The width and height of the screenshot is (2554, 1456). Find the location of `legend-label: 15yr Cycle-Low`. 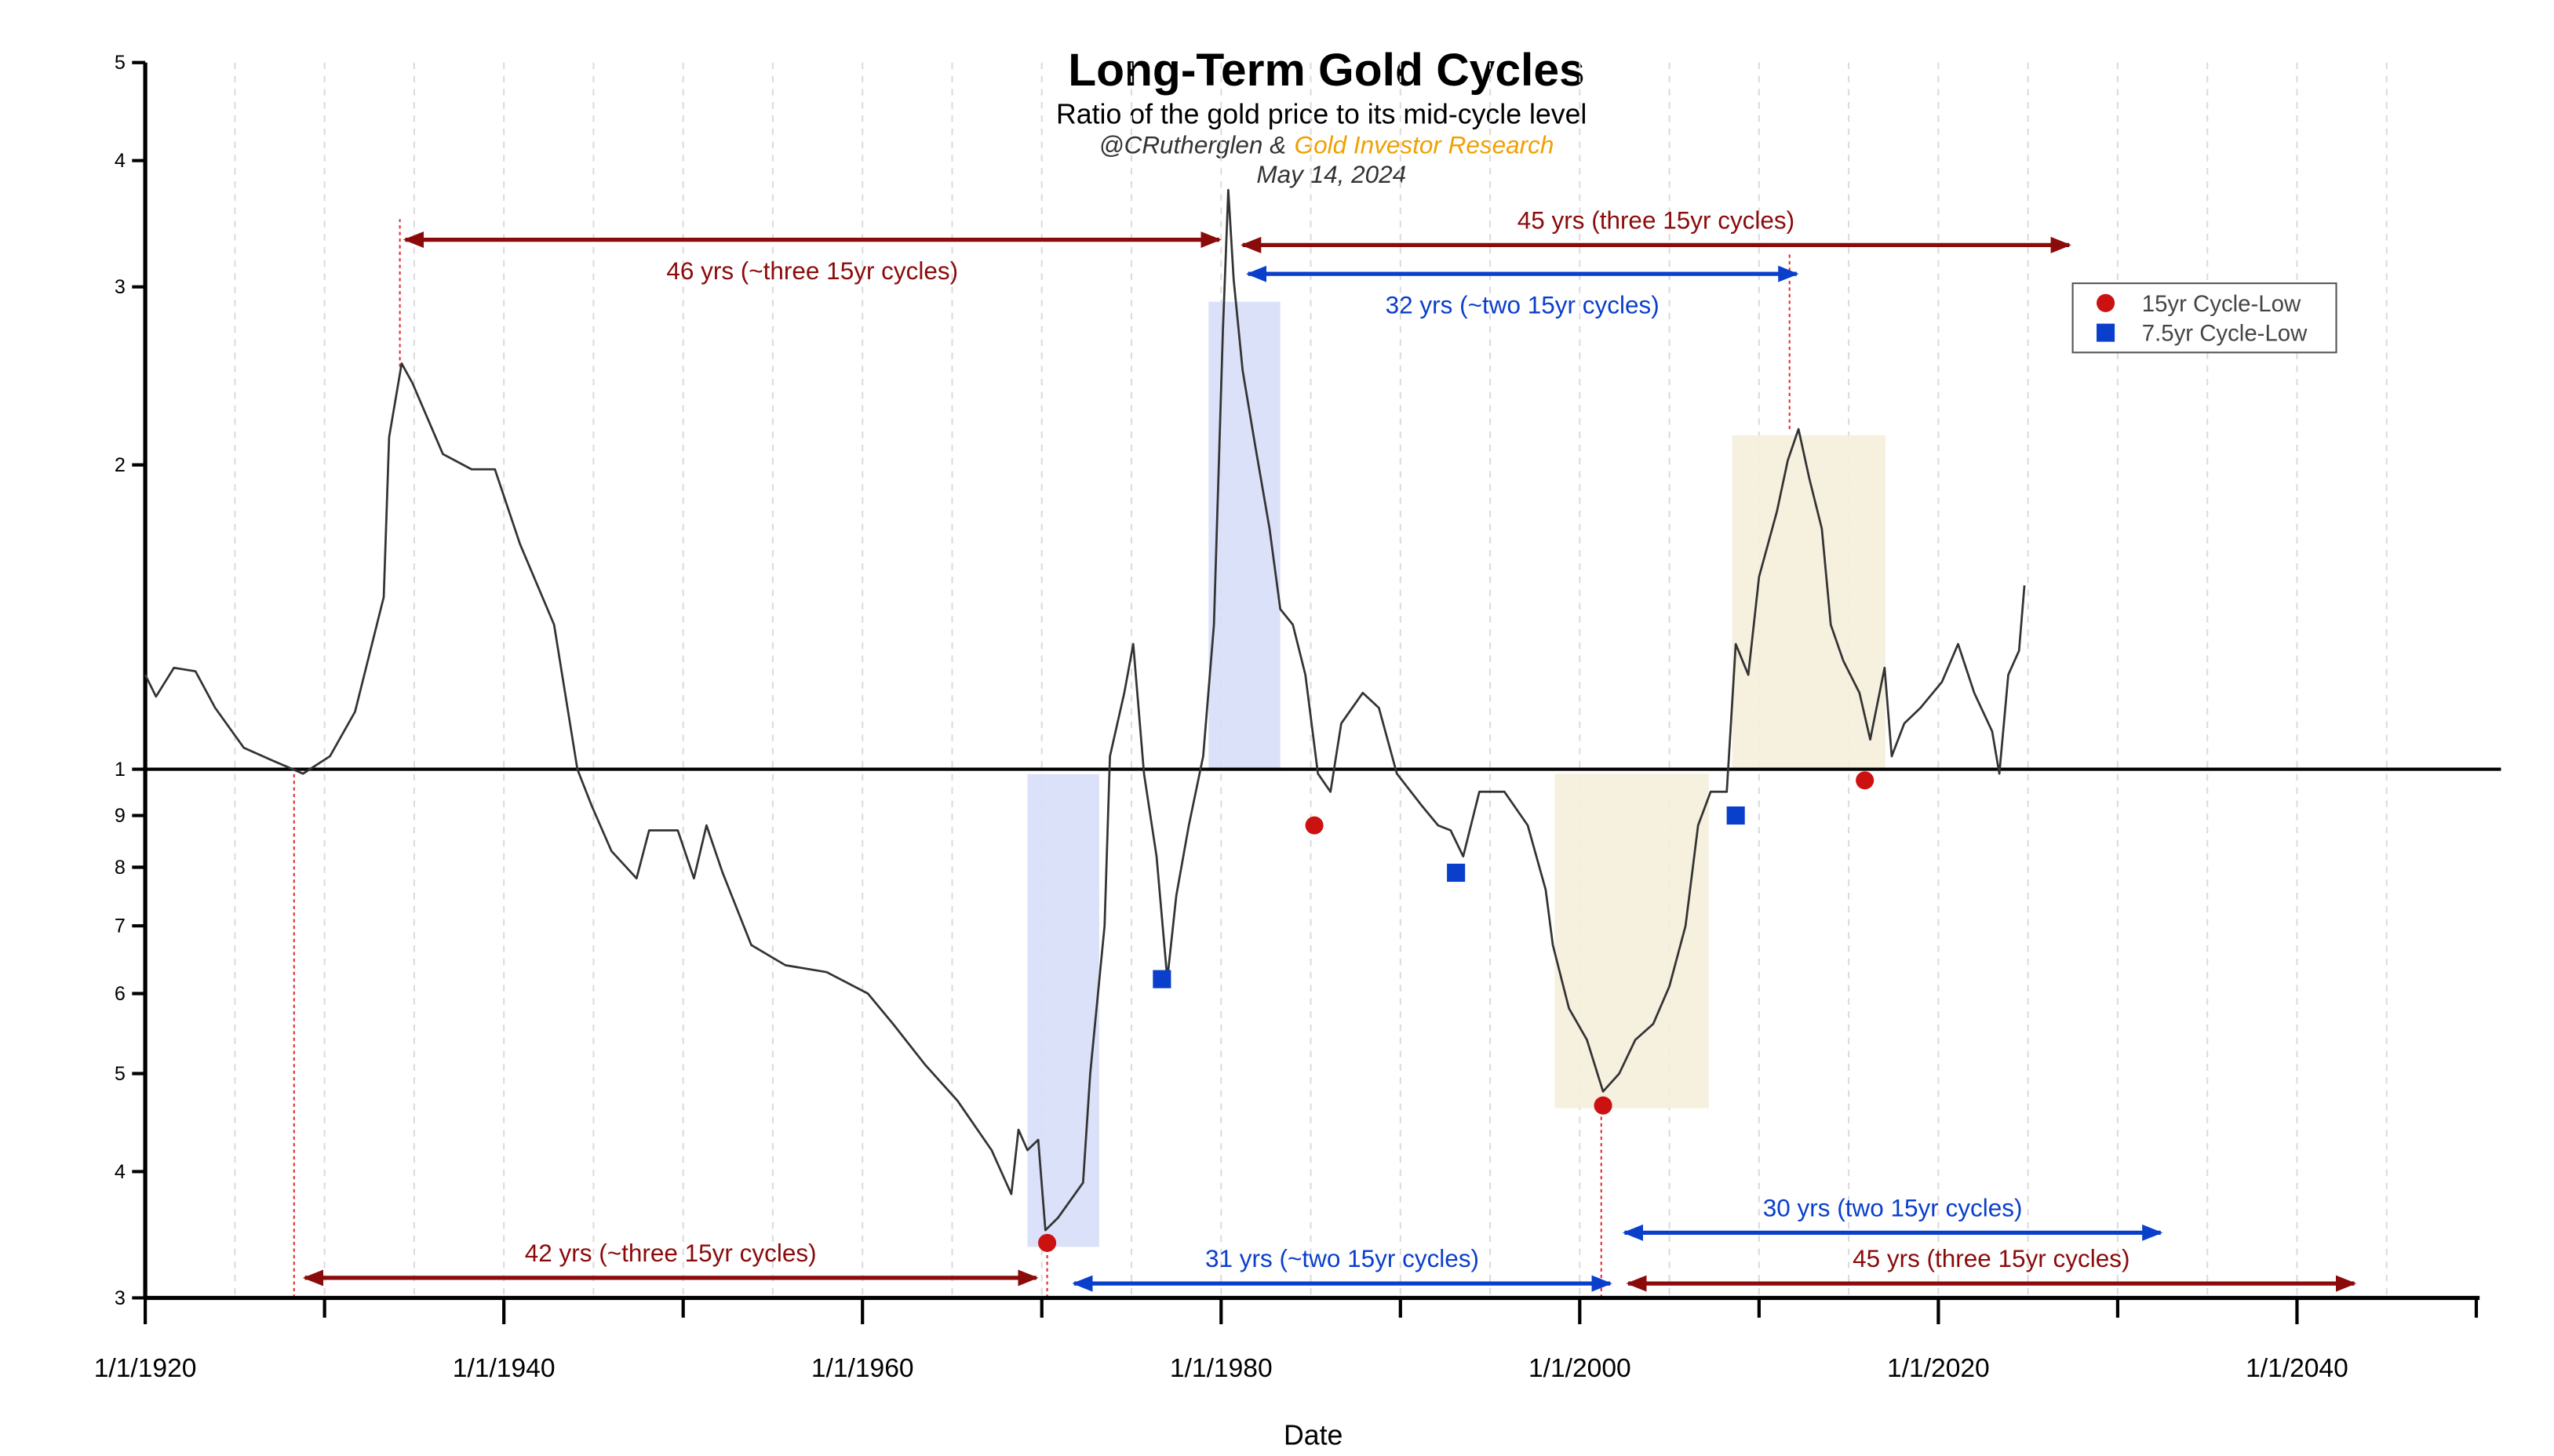

legend-label: 15yr Cycle-Low is located at coordinates (2221, 304).